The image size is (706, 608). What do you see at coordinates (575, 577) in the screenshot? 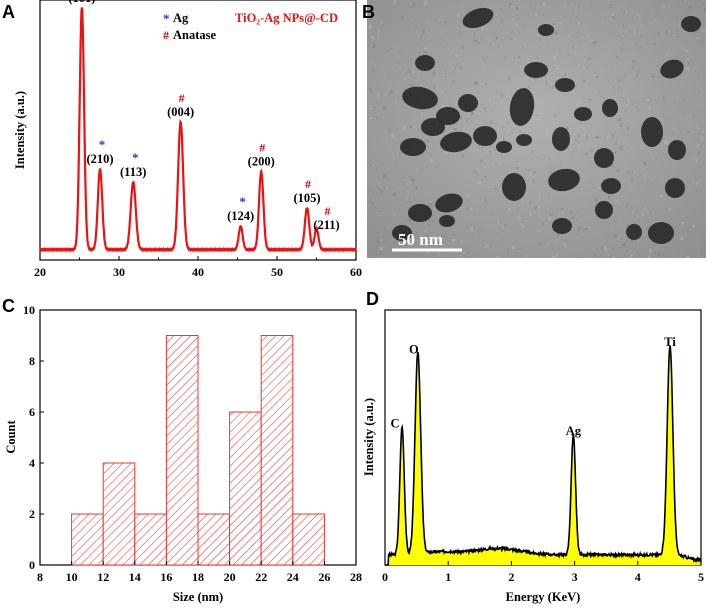
I see `panel-d-xtick-label: 3` at bounding box center [575, 577].